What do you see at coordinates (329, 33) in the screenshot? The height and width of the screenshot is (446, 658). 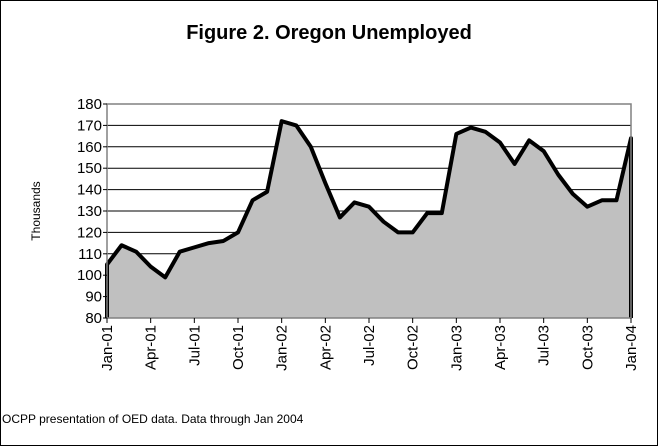 I see `chart-title: Figure 2. Oregon Unemployed` at bounding box center [329, 33].